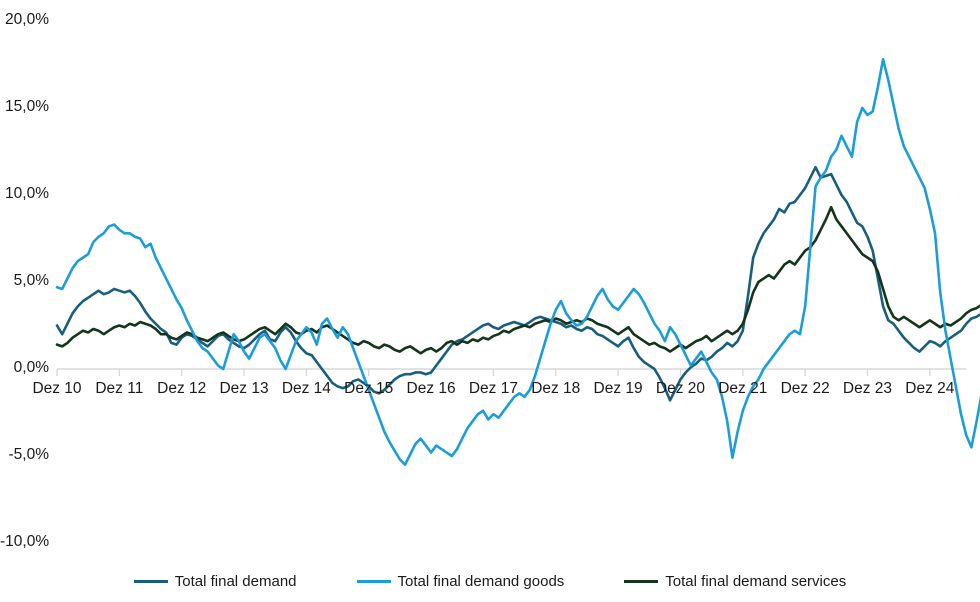 The height and width of the screenshot is (602, 980). What do you see at coordinates (930, 388) in the screenshot?
I see `x-axis-tick-label: Dez 24` at bounding box center [930, 388].